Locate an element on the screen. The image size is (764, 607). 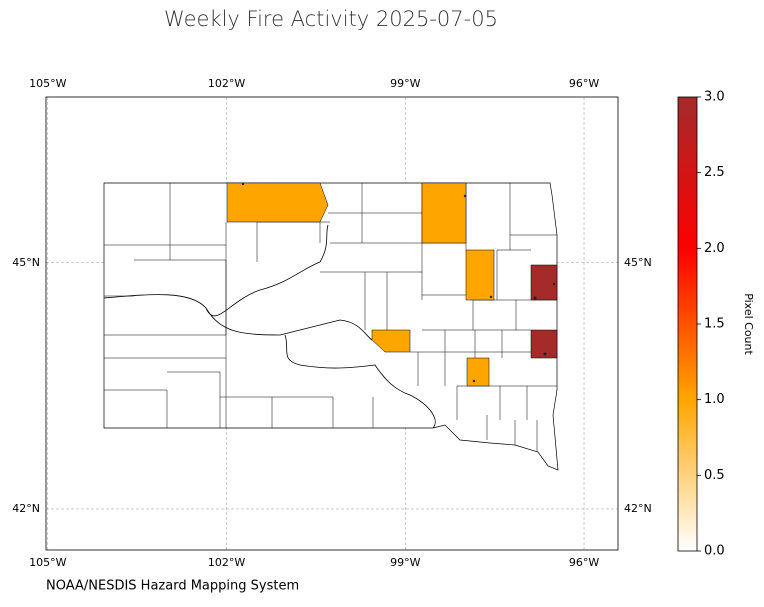
colorbar-tick-label: 0.5 is located at coordinates (714, 475).